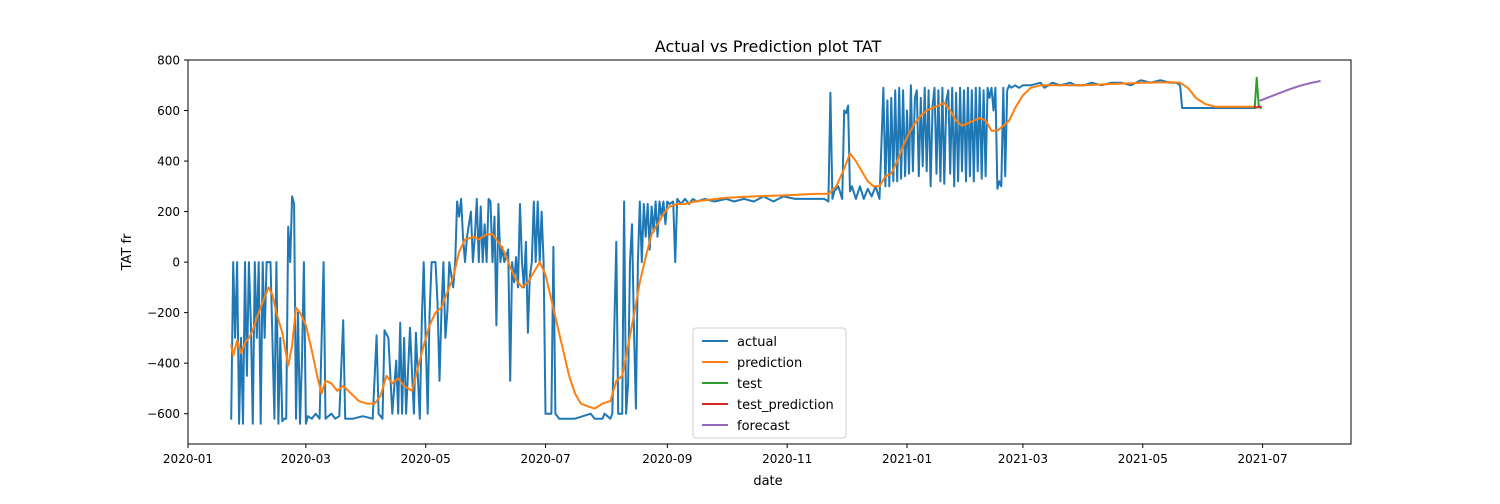 Image resolution: width=1500 pixels, height=504 pixels. What do you see at coordinates (163, 414) in the screenshot?
I see `y-tick-label: −600` at bounding box center [163, 414].